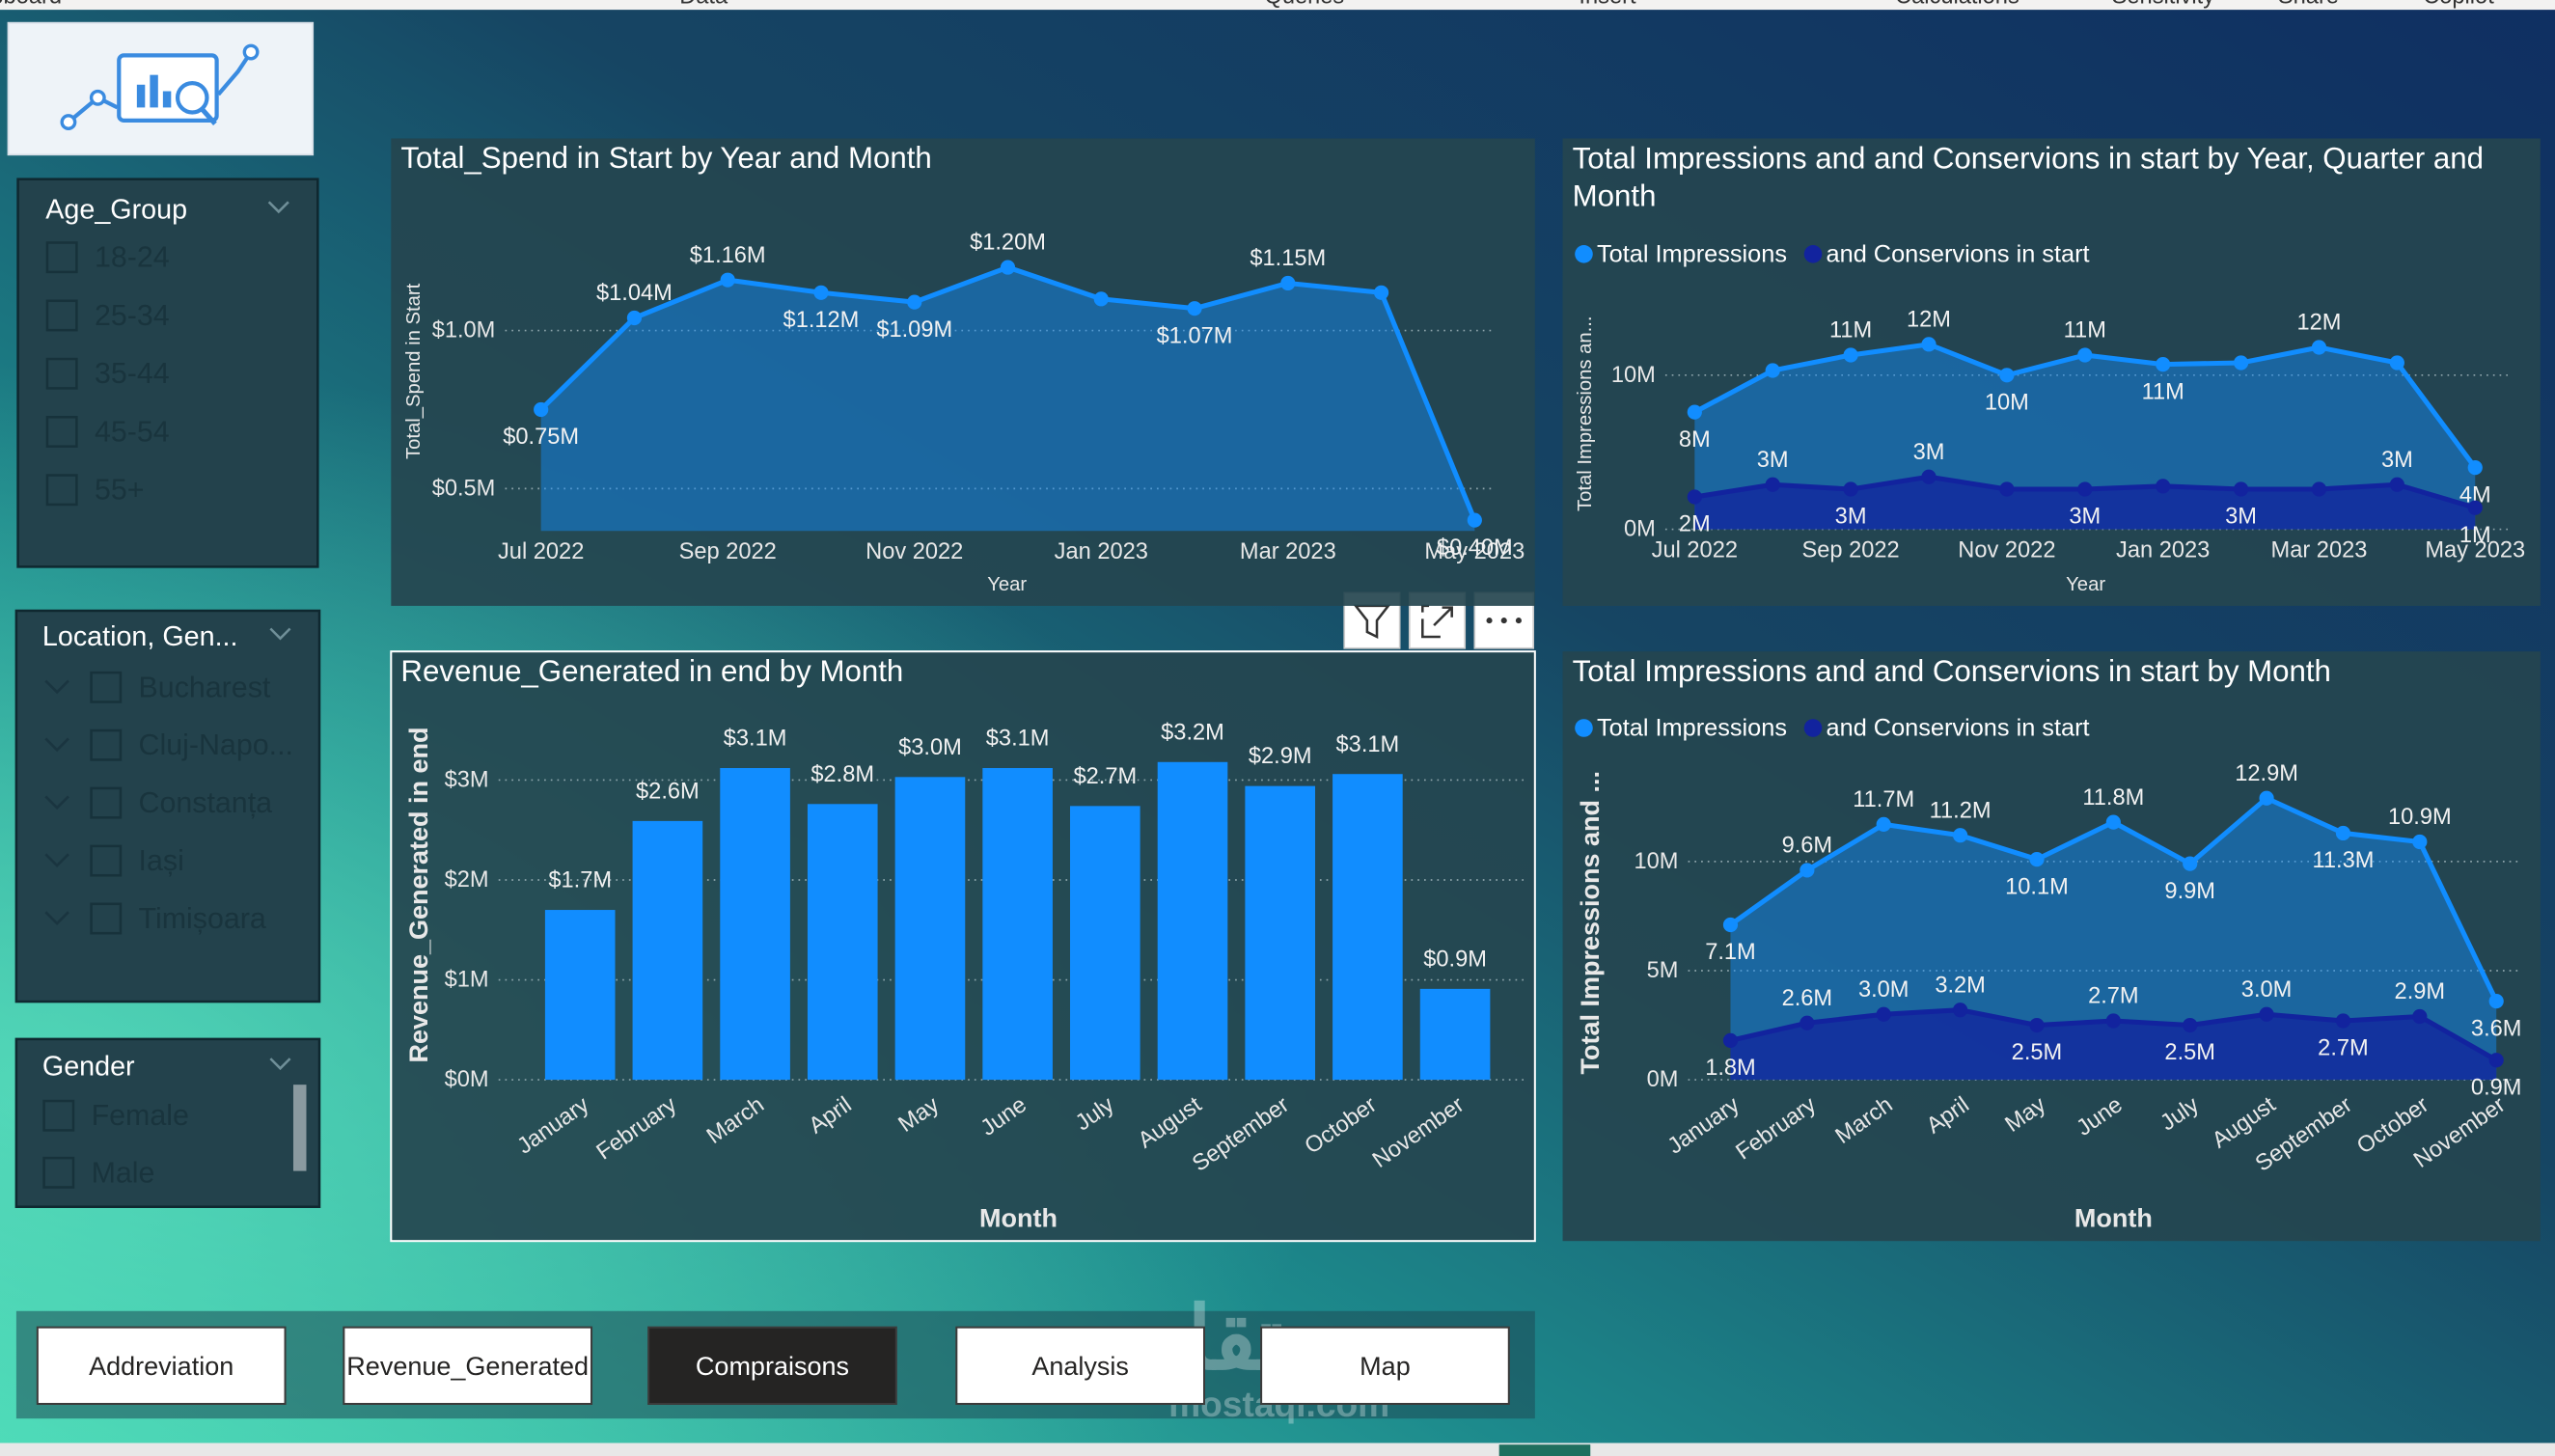 This screenshot has height=1456, width=2555. Describe the element at coordinates (120, 491) in the screenshot. I see `slicer-item: 55+` at that location.